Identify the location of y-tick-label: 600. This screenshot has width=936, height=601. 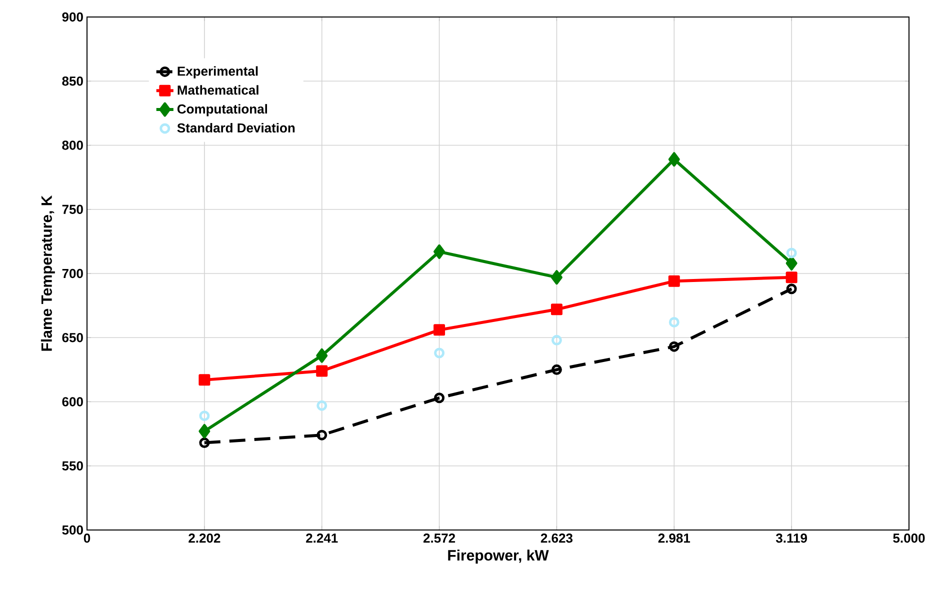
(72, 401).